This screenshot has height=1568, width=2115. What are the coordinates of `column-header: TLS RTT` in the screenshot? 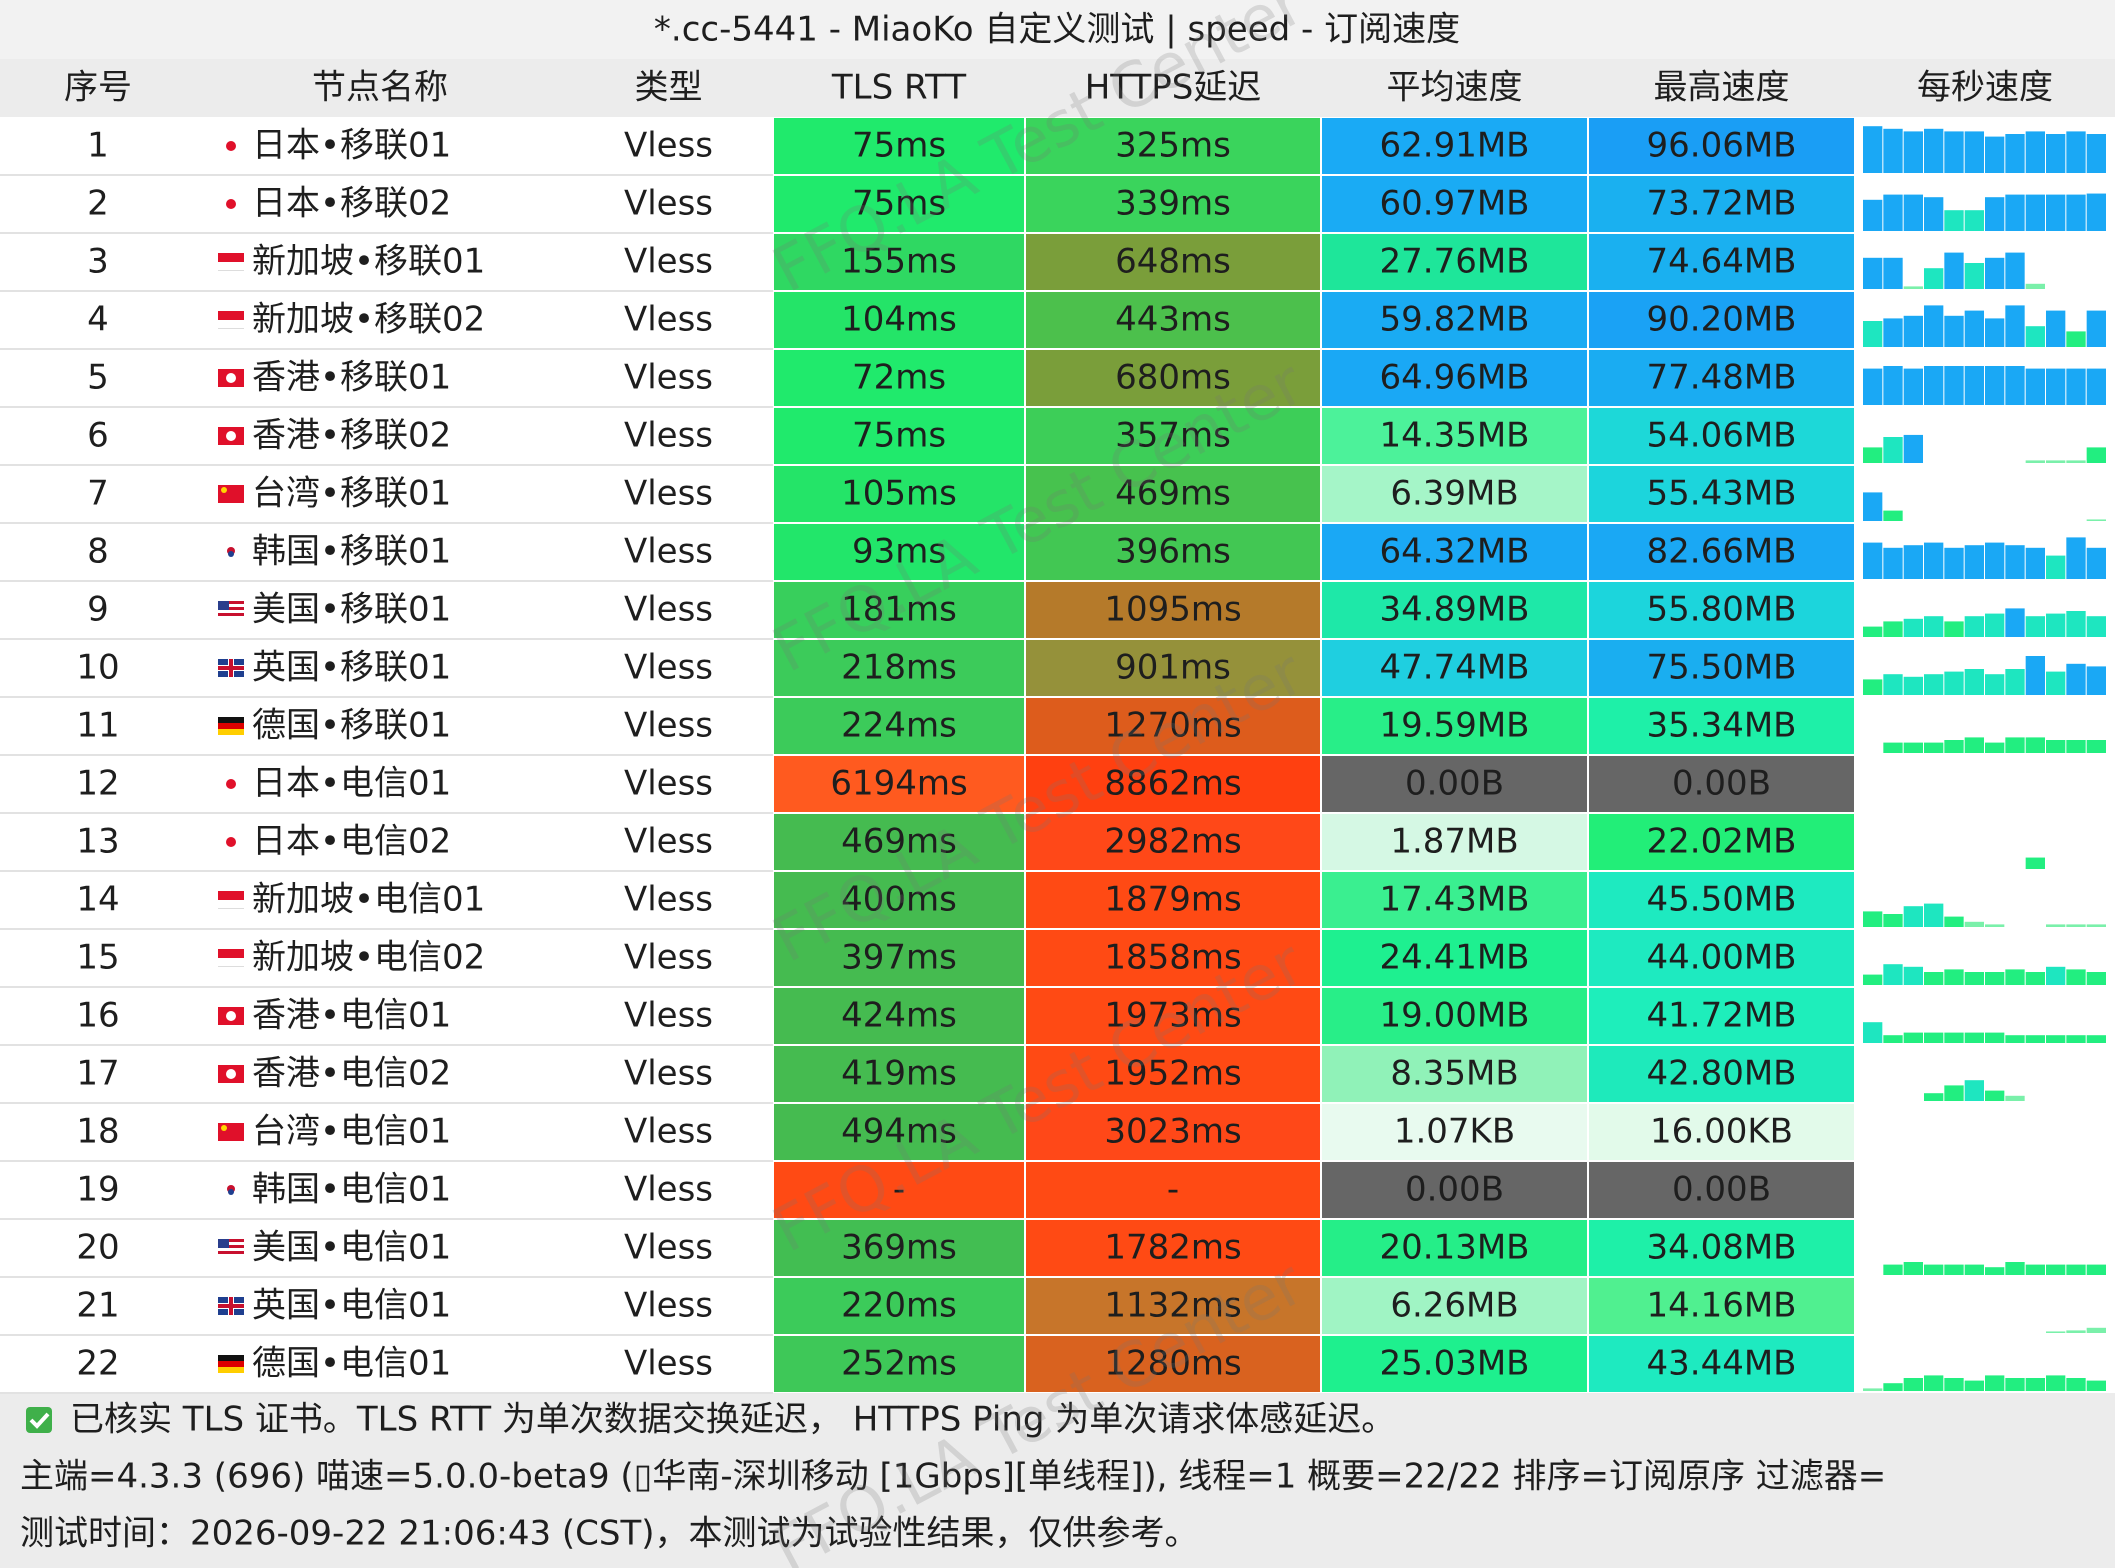 It's located at (898, 88).